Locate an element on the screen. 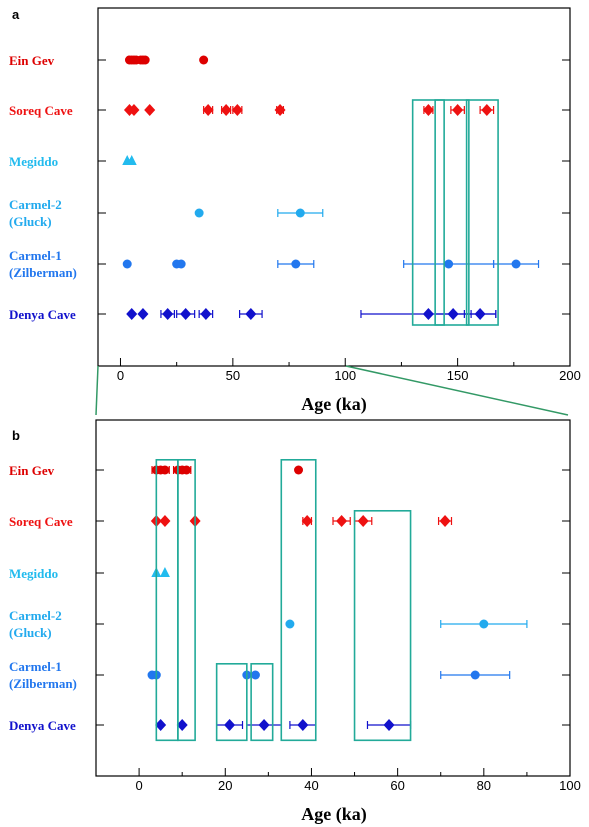 The image size is (589, 827). panel-b-data-point-megiddo is located at coordinates (164, 572).